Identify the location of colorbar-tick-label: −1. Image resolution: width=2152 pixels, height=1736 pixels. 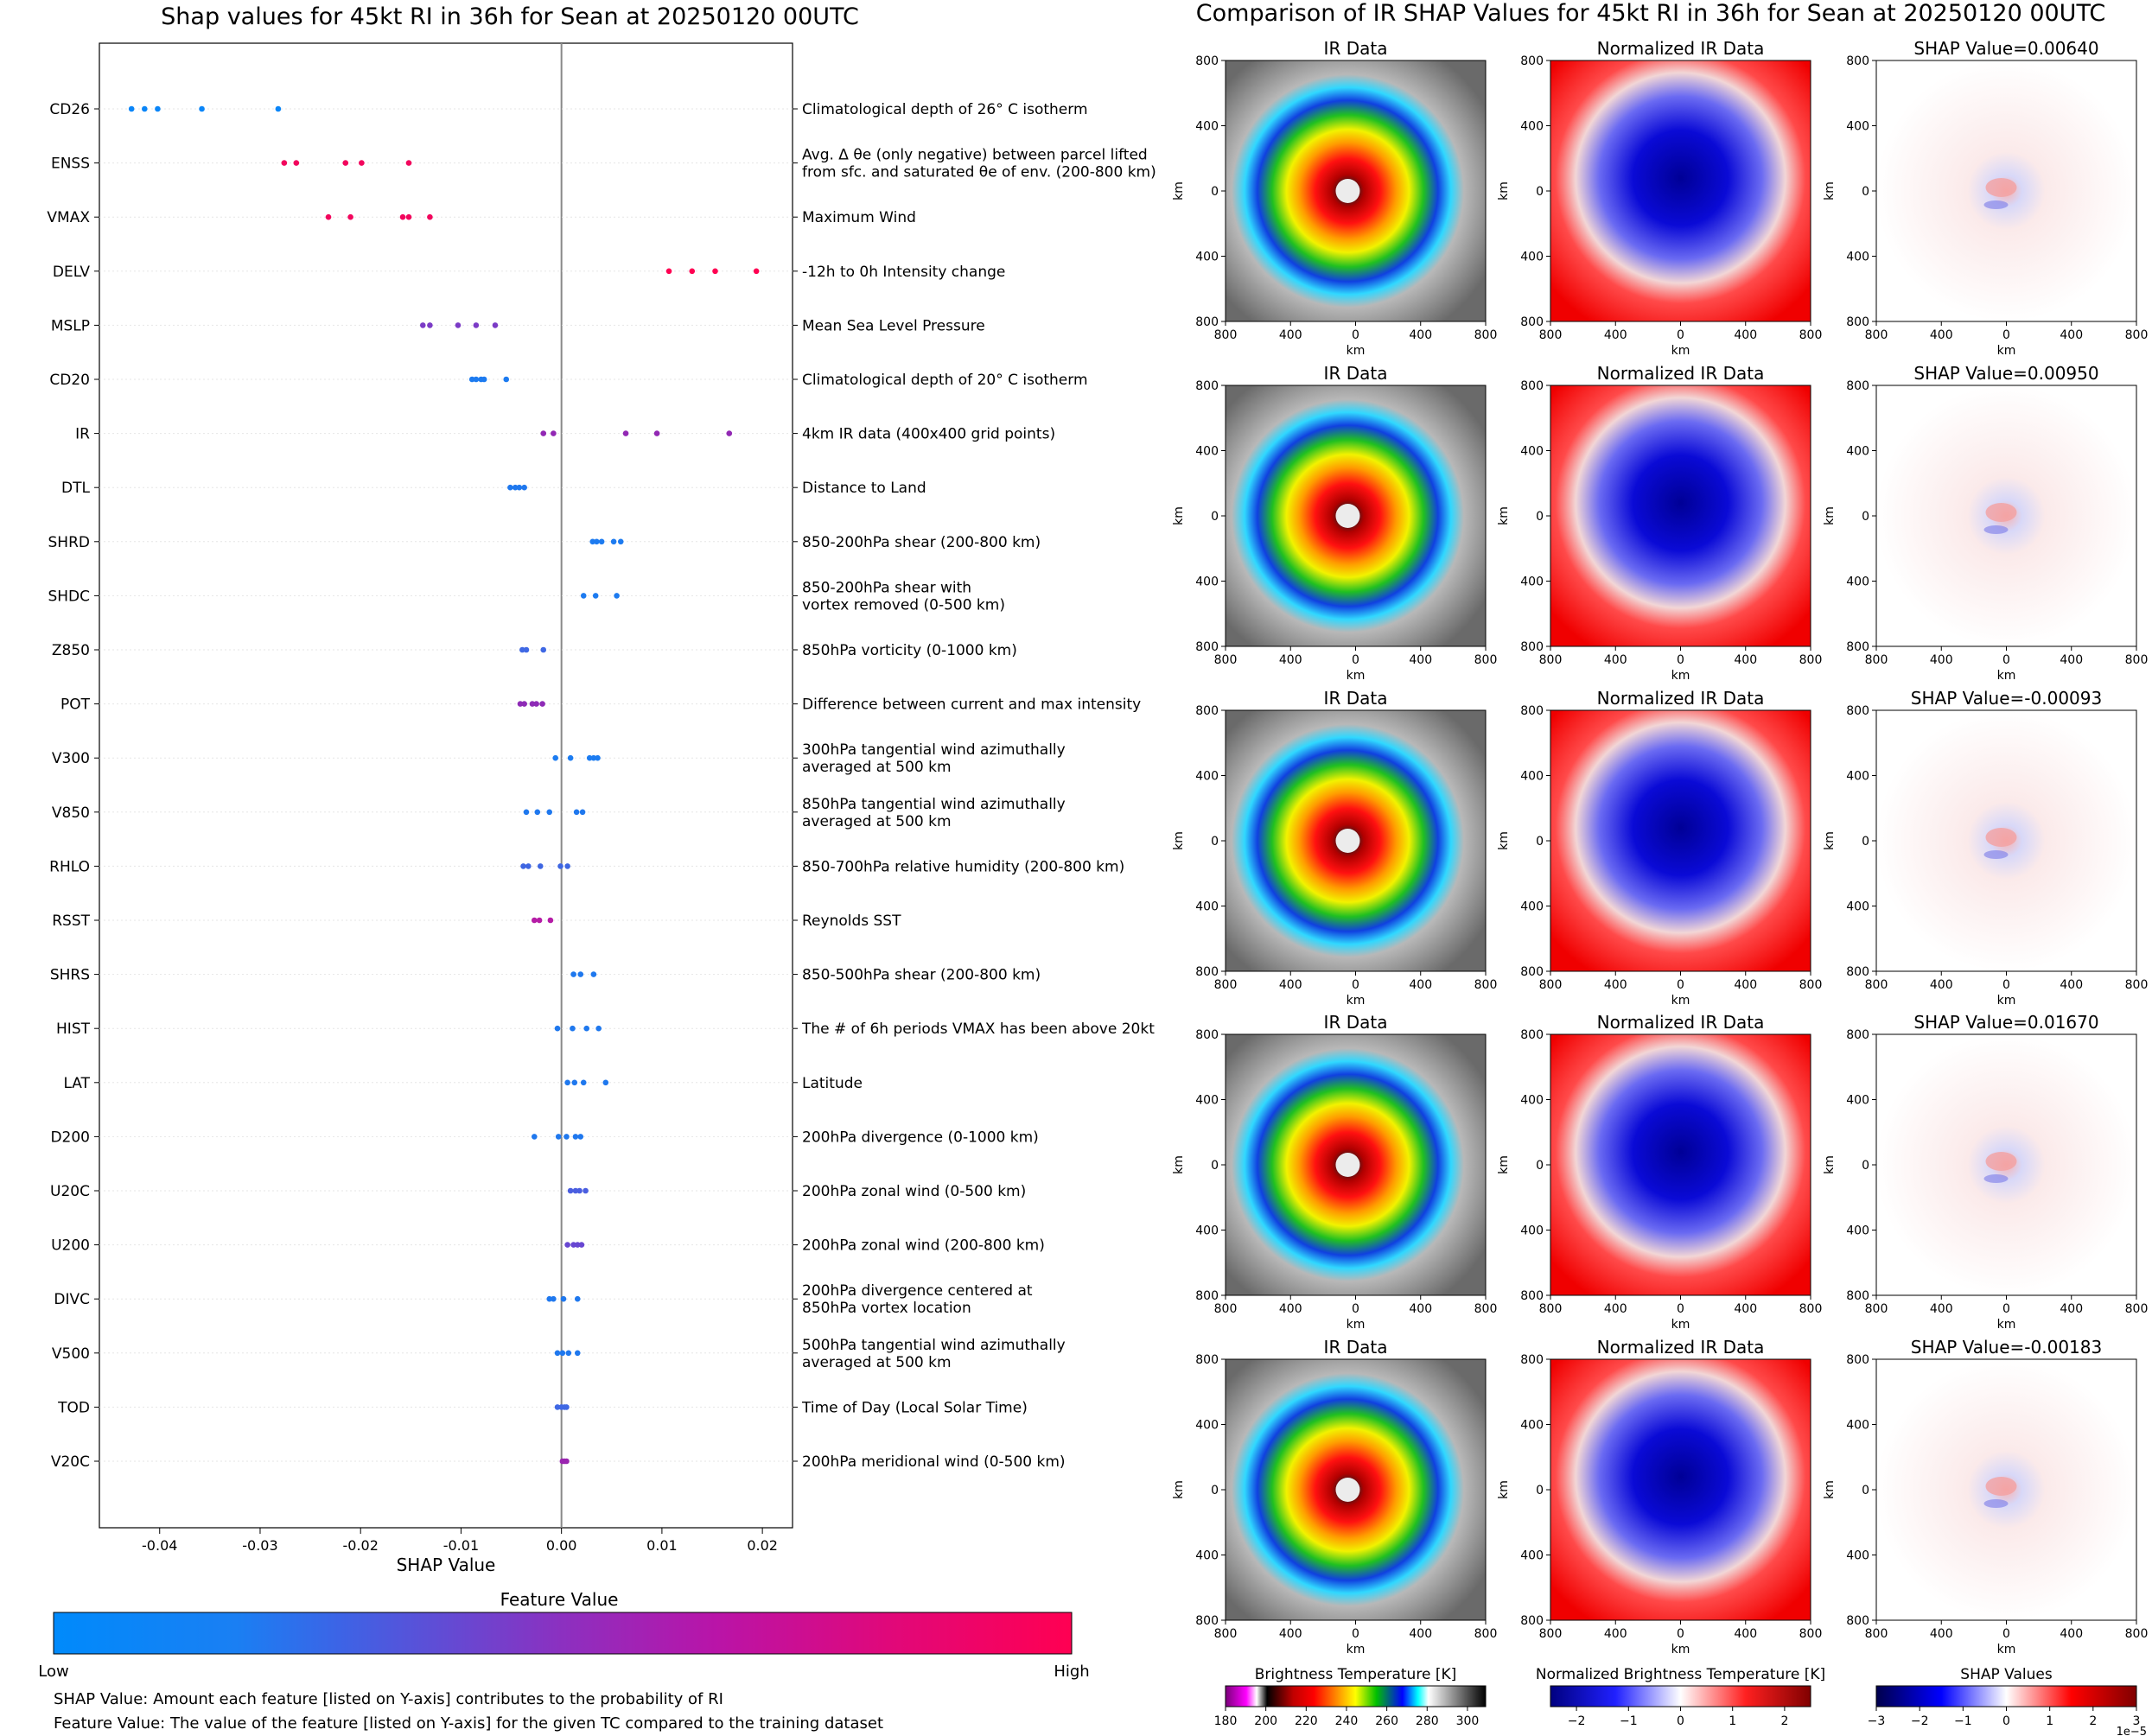
(1629, 1721).